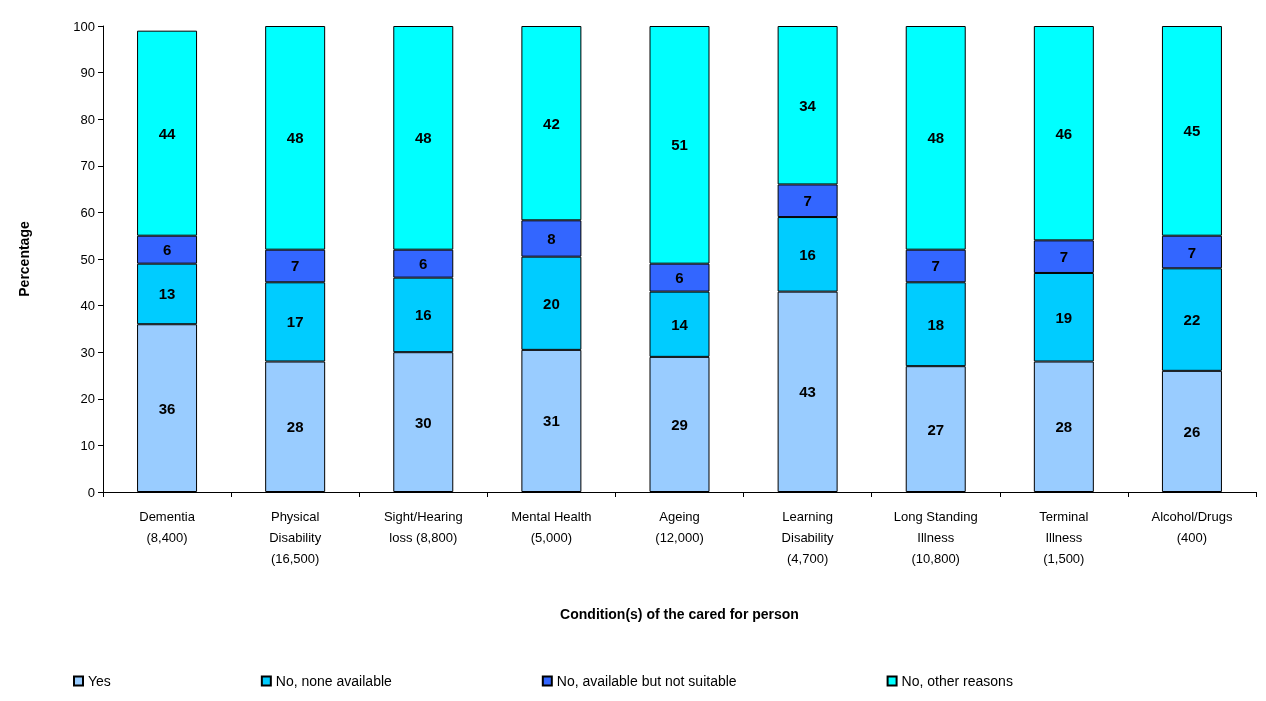 This screenshot has height=701, width=1266. I want to click on data-label: 29, so click(679, 424).